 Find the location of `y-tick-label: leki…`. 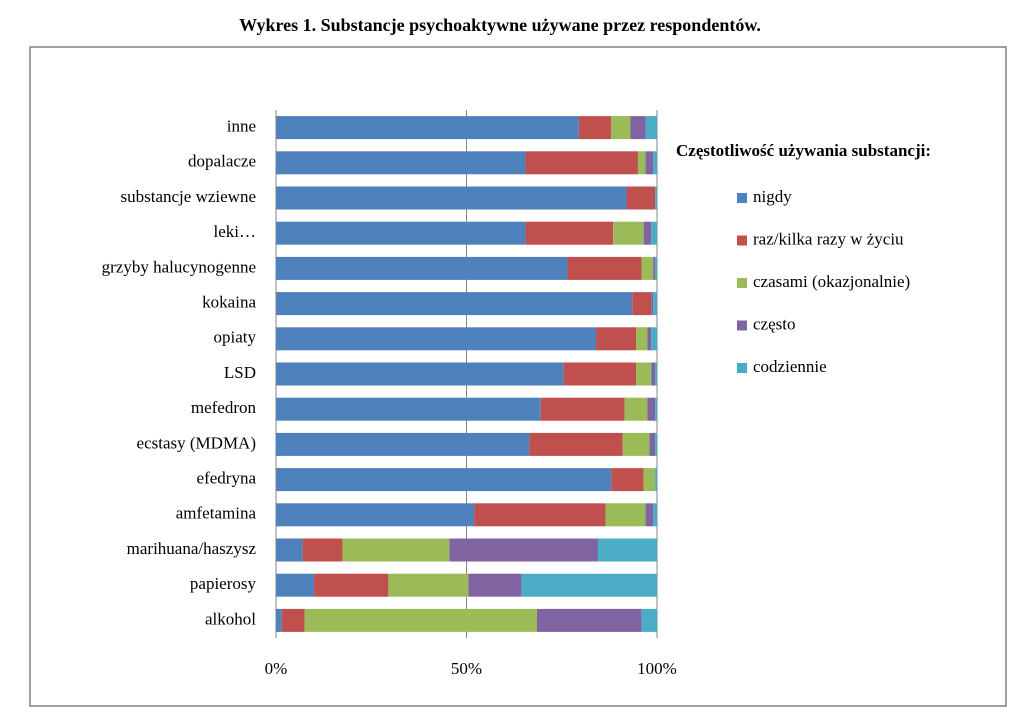

y-tick-label: leki… is located at coordinates (235, 231).